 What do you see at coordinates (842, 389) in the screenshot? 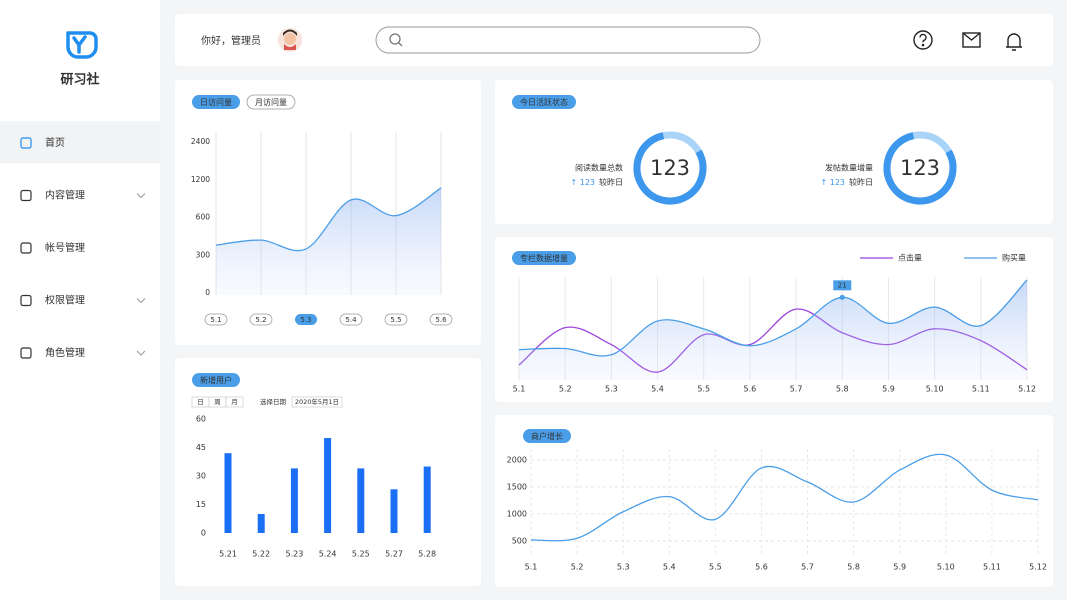
I see `x-tick-label: 5.8` at bounding box center [842, 389].